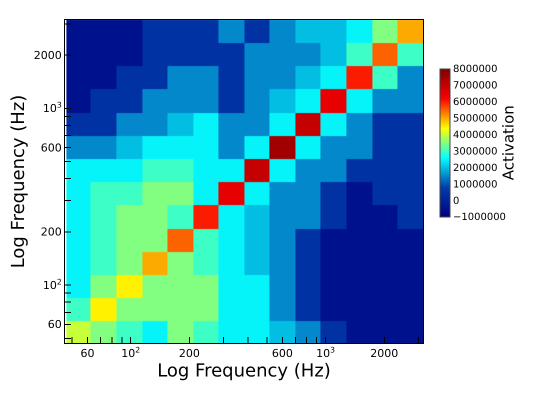 This screenshot has height=405, width=540. What do you see at coordinates (18, 181) in the screenshot?
I see `y-axis-title: Log Frequency (Hz)` at bounding box center [18, 181].